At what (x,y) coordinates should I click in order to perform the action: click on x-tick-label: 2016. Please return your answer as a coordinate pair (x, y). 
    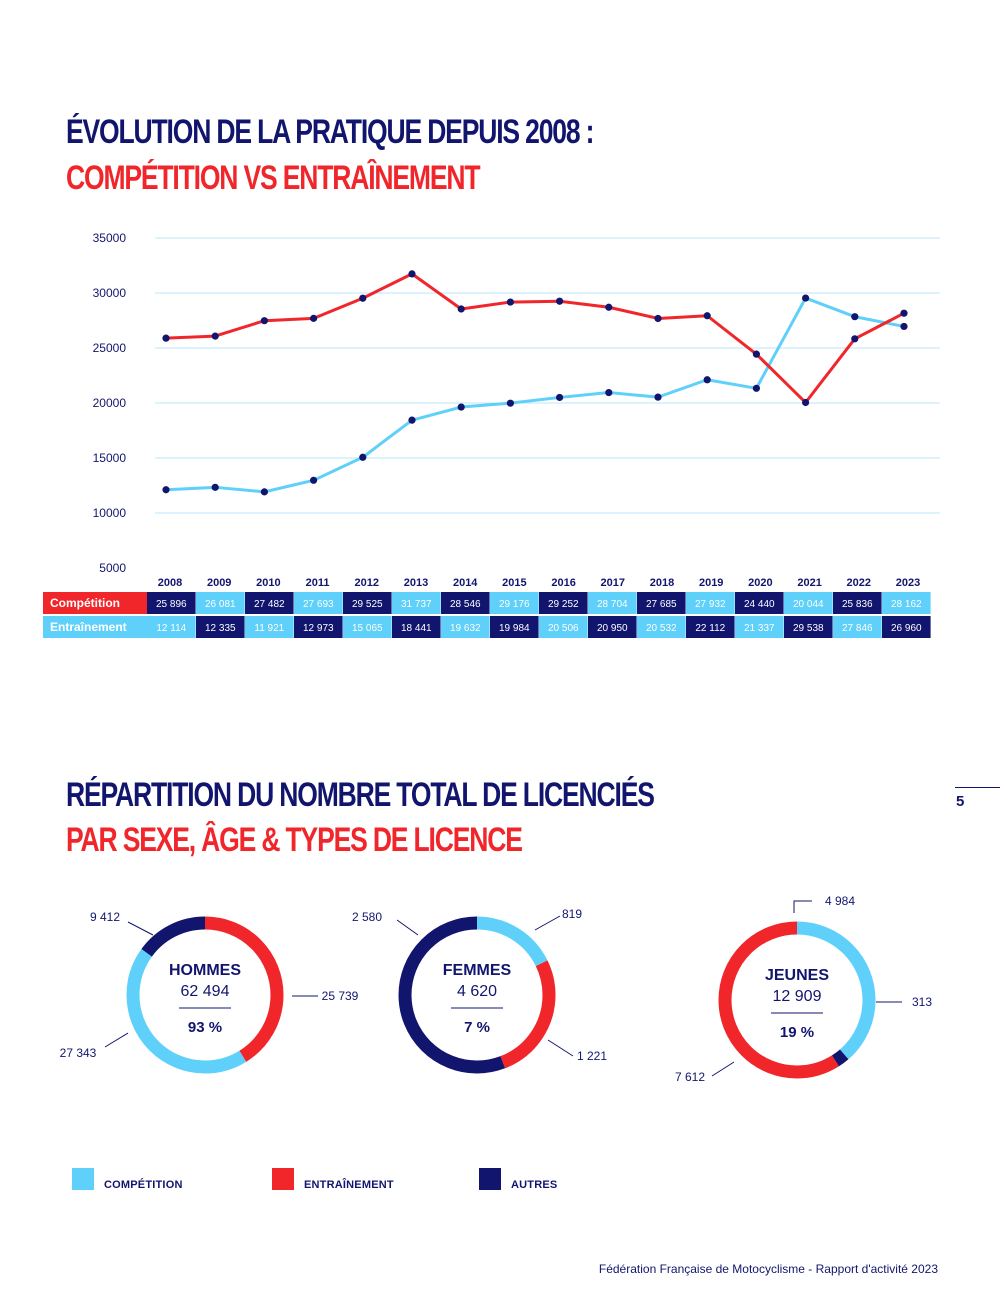
    Looking at the image, I should click on (563, 583).